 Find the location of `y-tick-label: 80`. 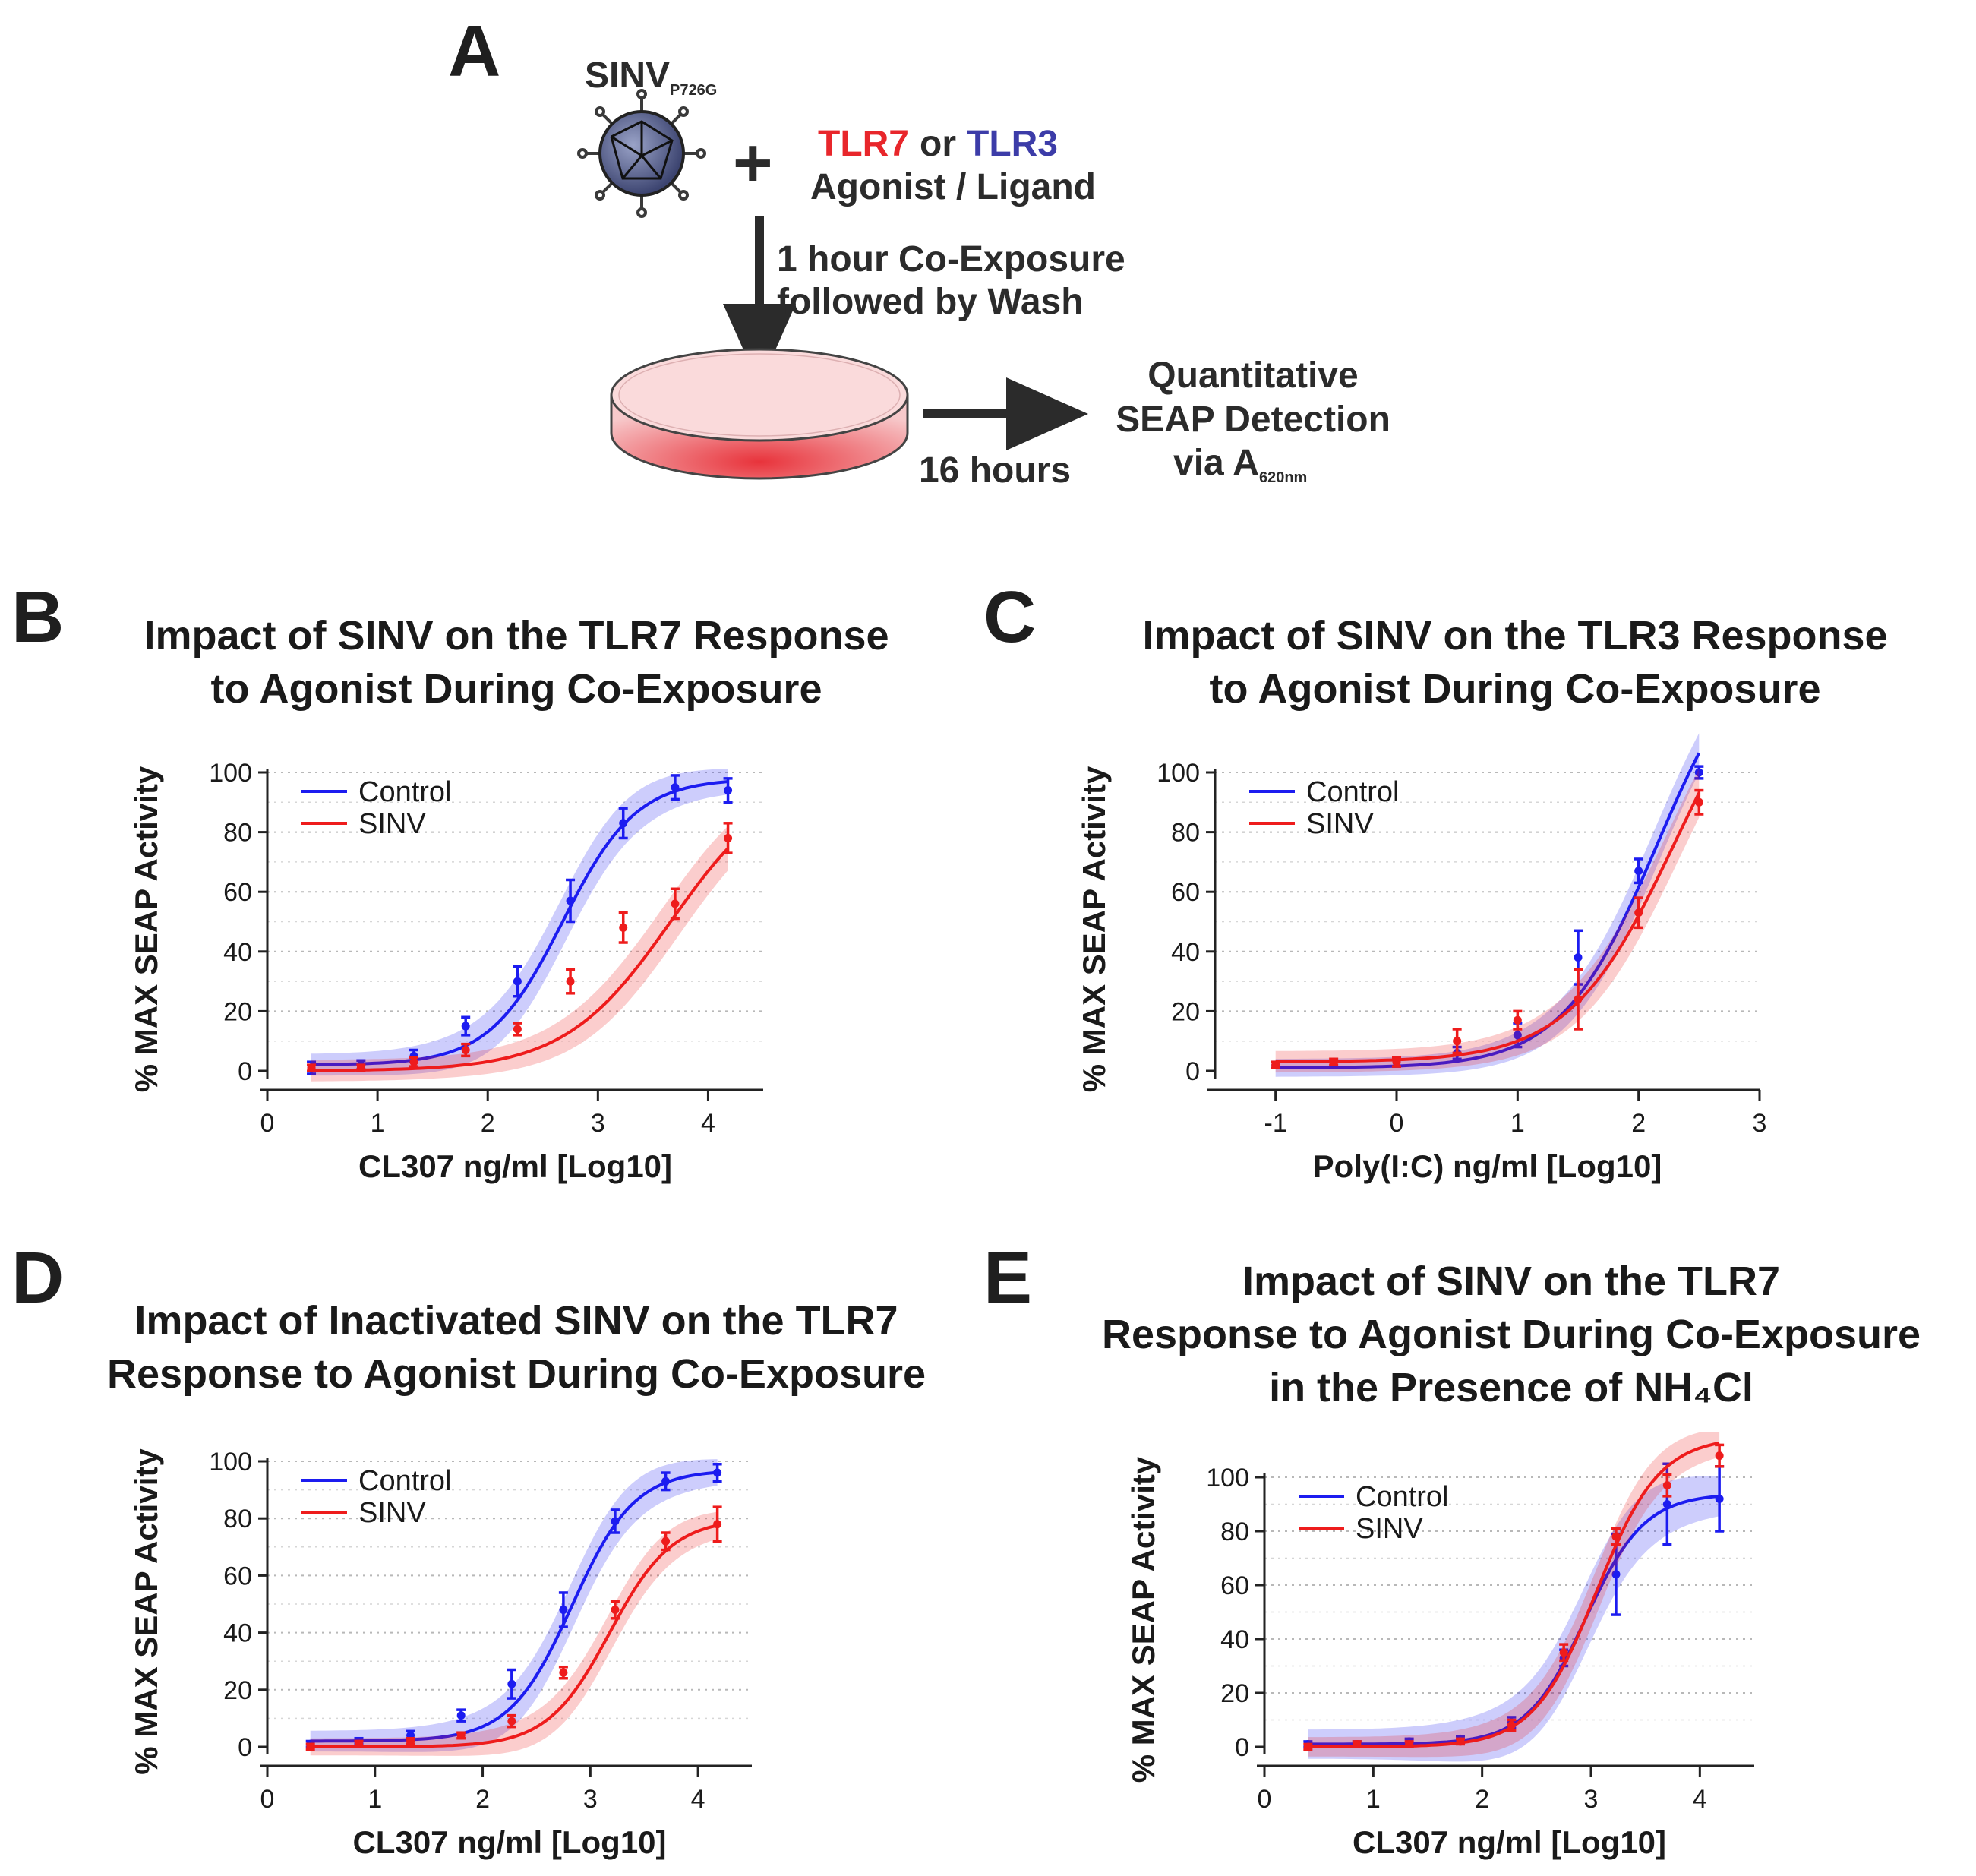

y-tick-label: 80 is located at coordinates (1234, 1532).